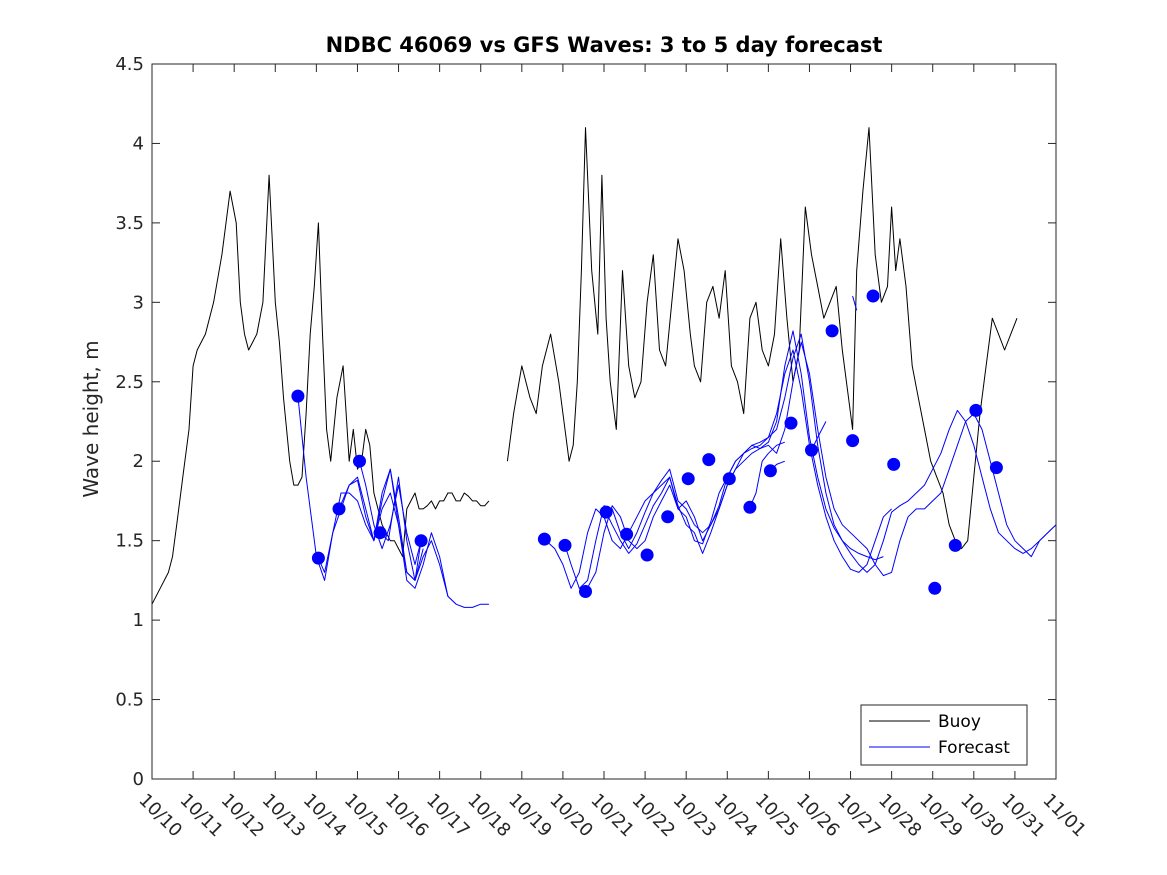  I want to click on y-tick-label-0: 0, so click(138, 779).